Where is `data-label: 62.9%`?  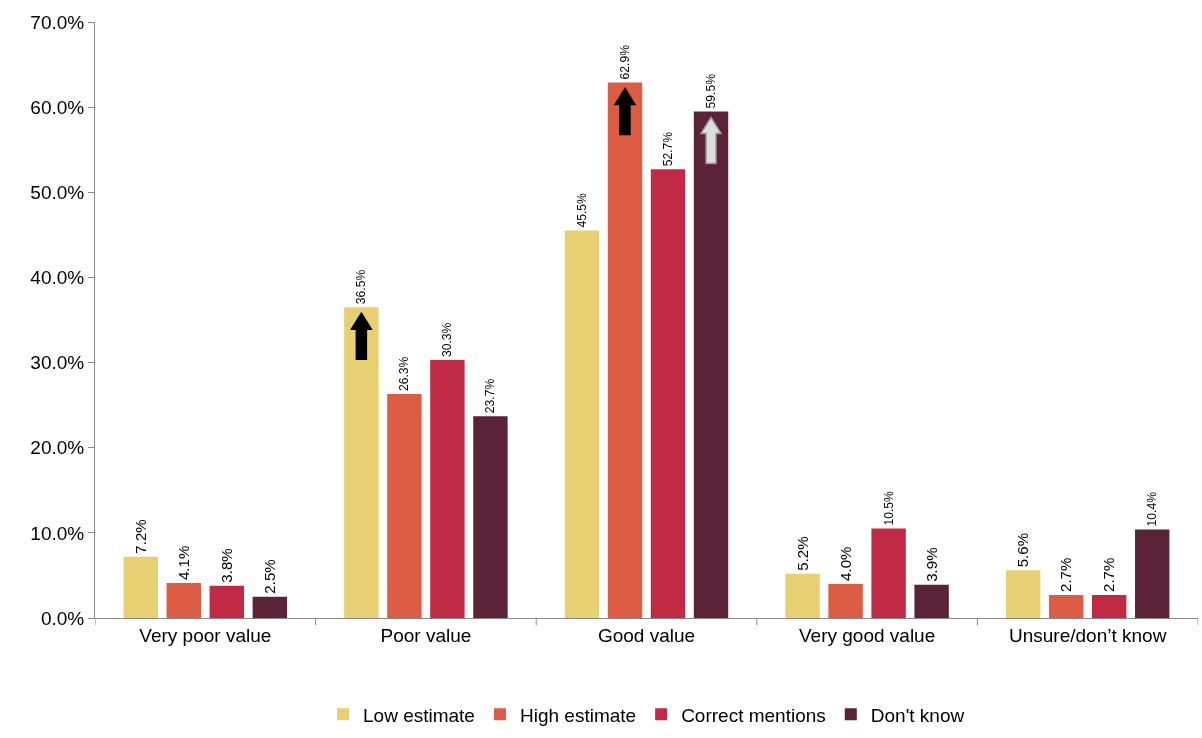 data-label: 62.9% is located at coordinates (625, 62).